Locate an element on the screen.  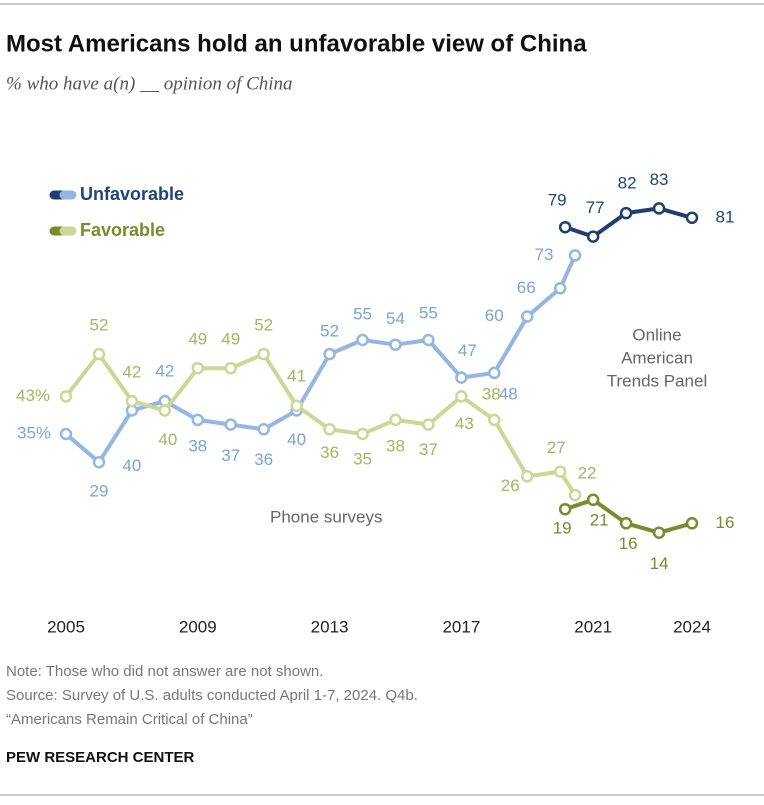
data-label: 43 is located at coordinates (464, 423).